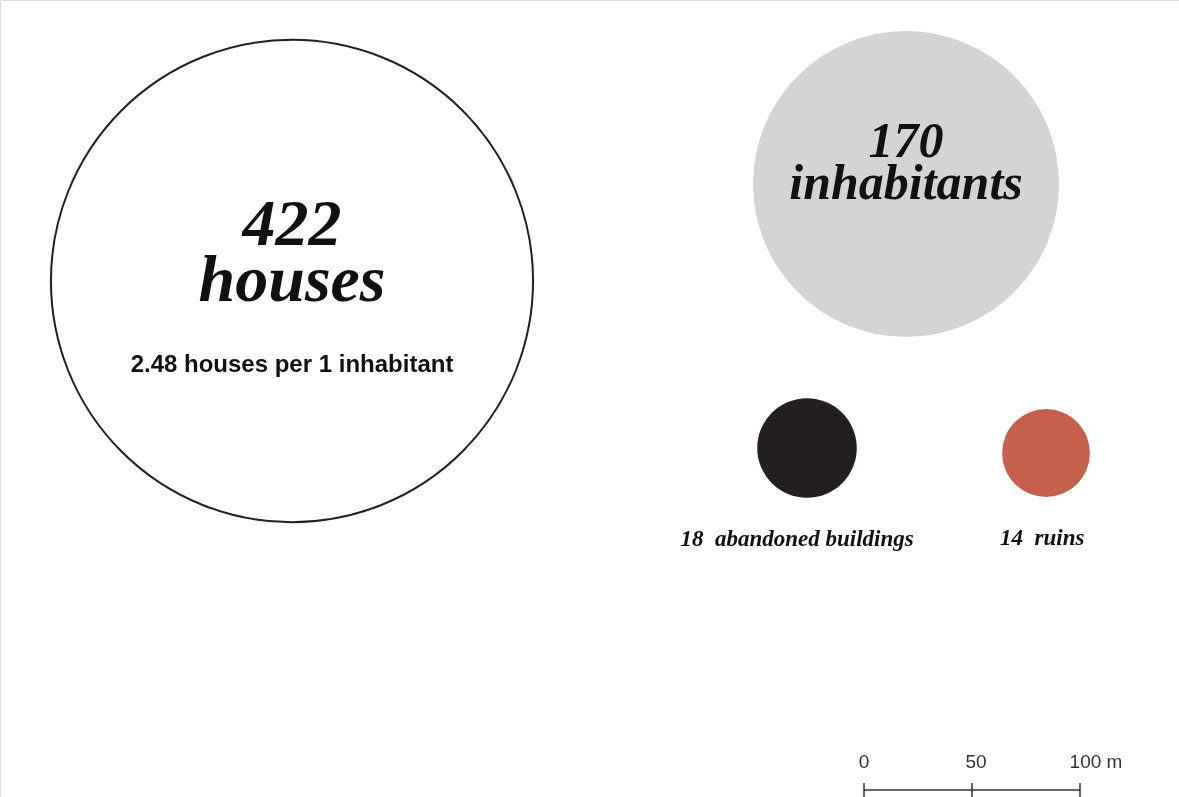 The image size is (1179, 797). Describe the element at coordinates (814, 539) in the screenshot. I see `category-label: abandoned buildings` at that location.